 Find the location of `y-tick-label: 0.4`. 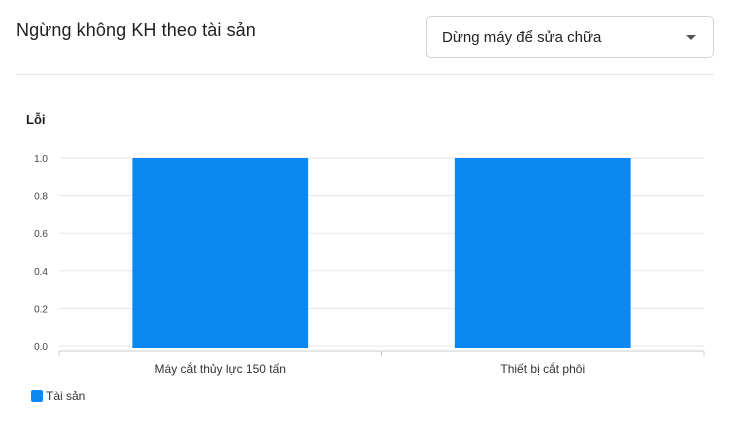

y-tick-label: 0.4 is located at coordinates (41, 272).